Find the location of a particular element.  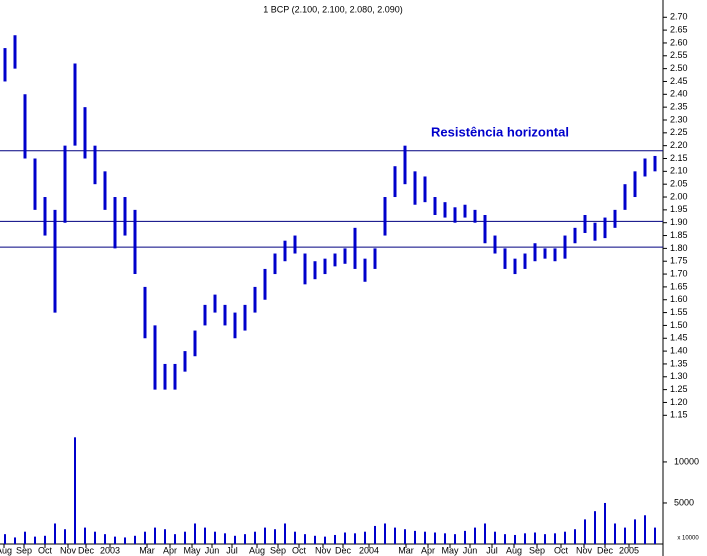

y-tick-label: 1.70 is located at coordinates (679, 273).